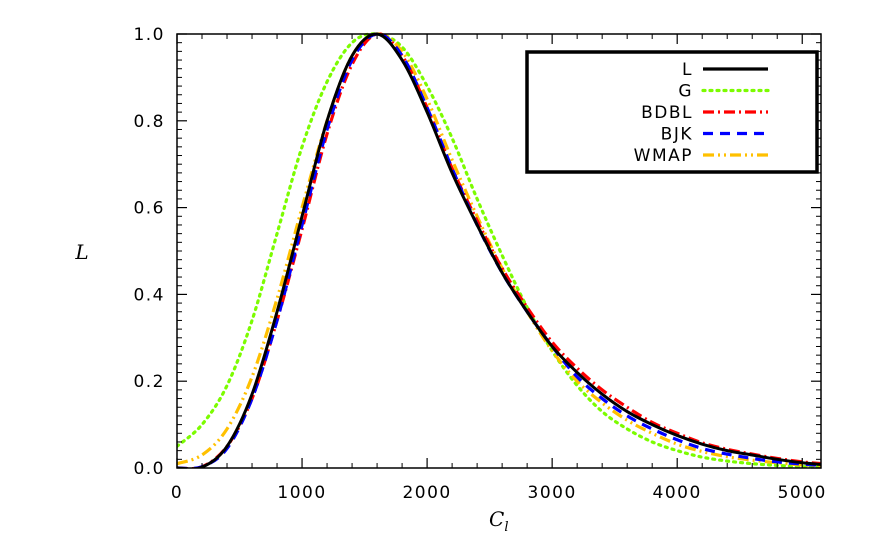 This screenshot has height=545, width=872. What do you see at coordinates (426, 493) in the screenshot?
I see `x-tick-label: 2000` at bounding box center [426, 493].